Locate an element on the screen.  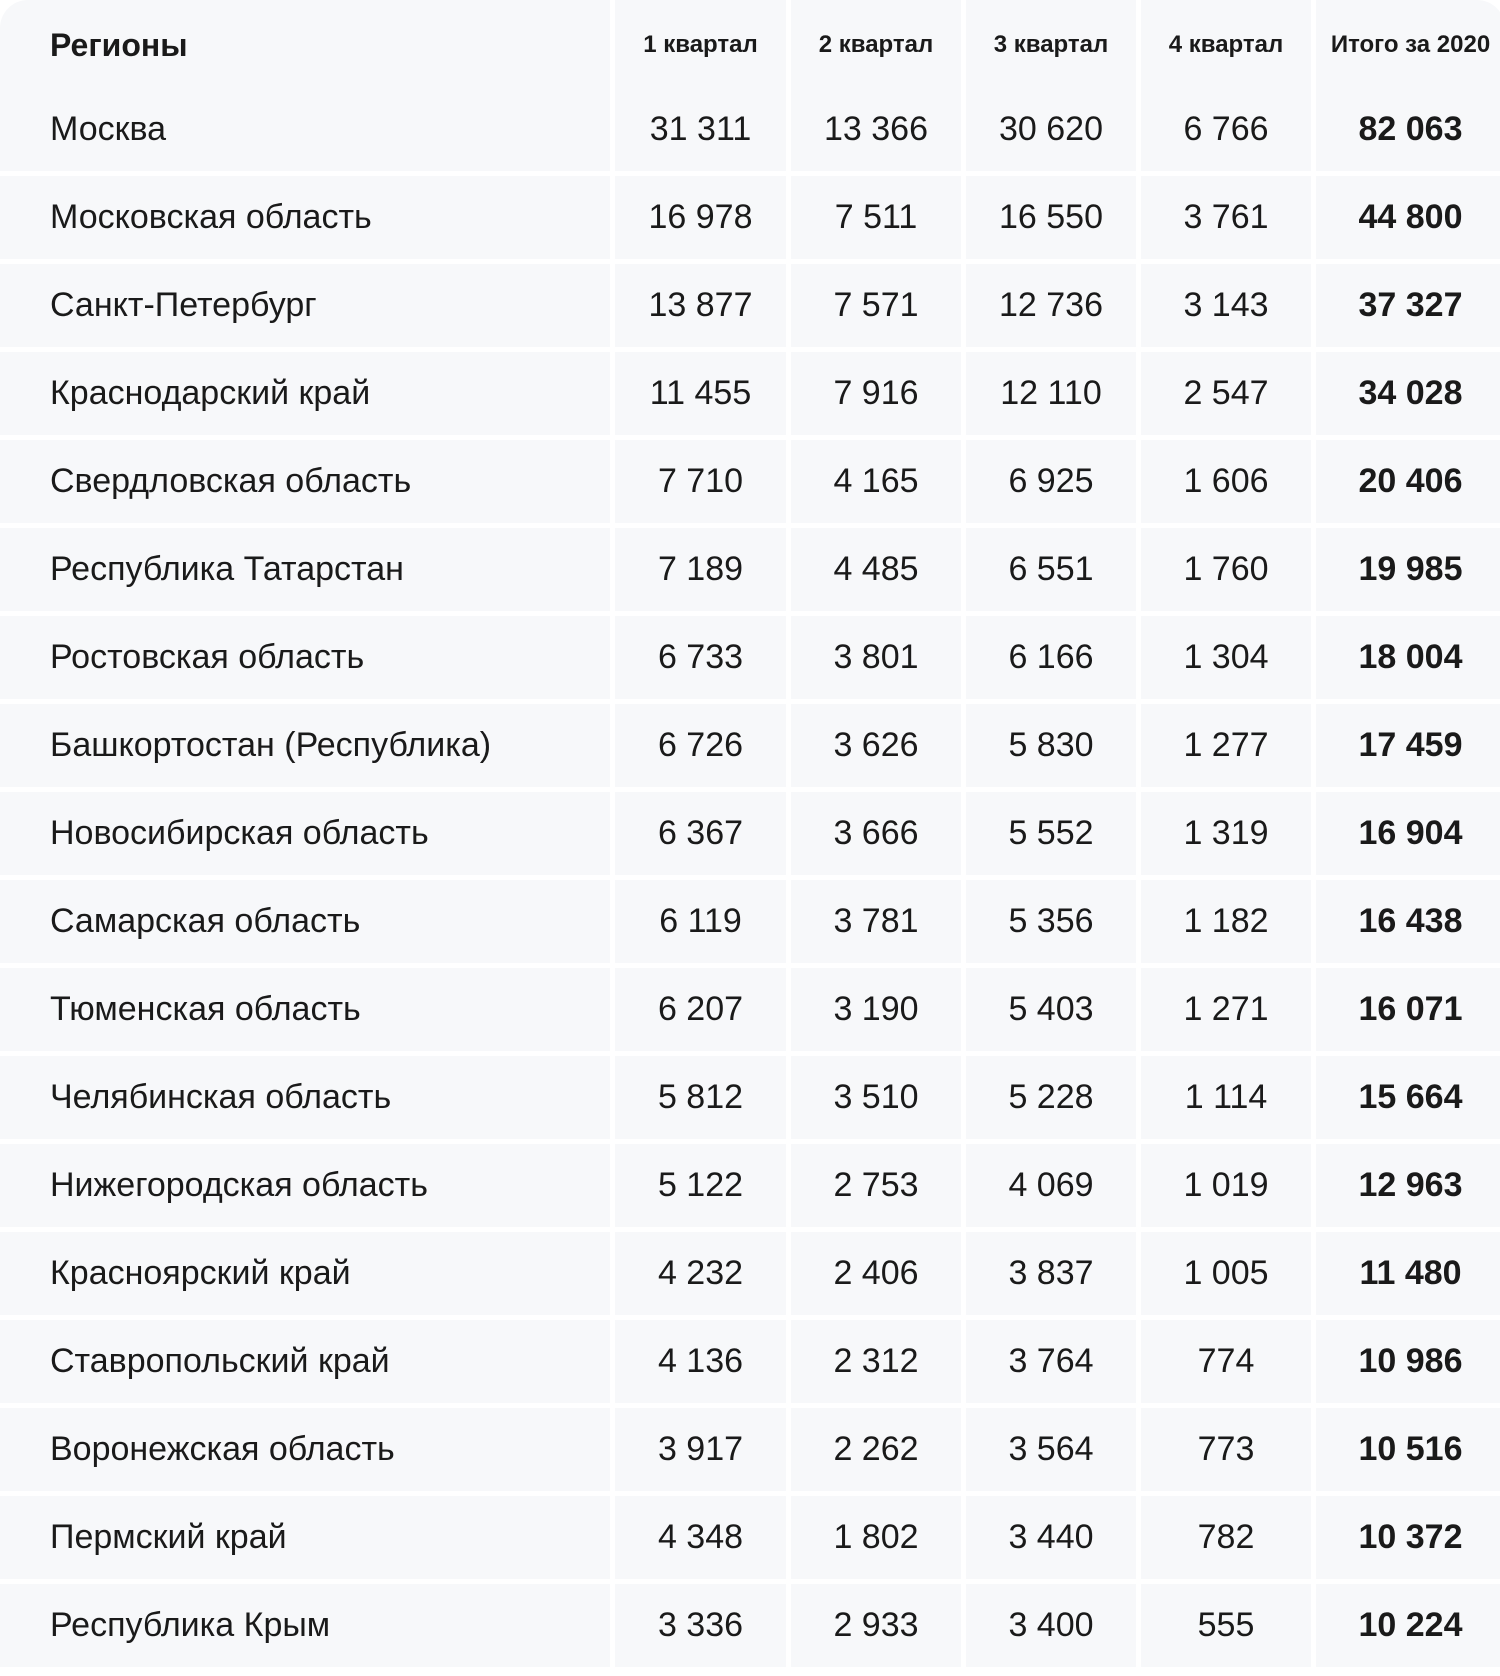
value-cell-q4: 1 606 is located at coordinates (1226, 481).